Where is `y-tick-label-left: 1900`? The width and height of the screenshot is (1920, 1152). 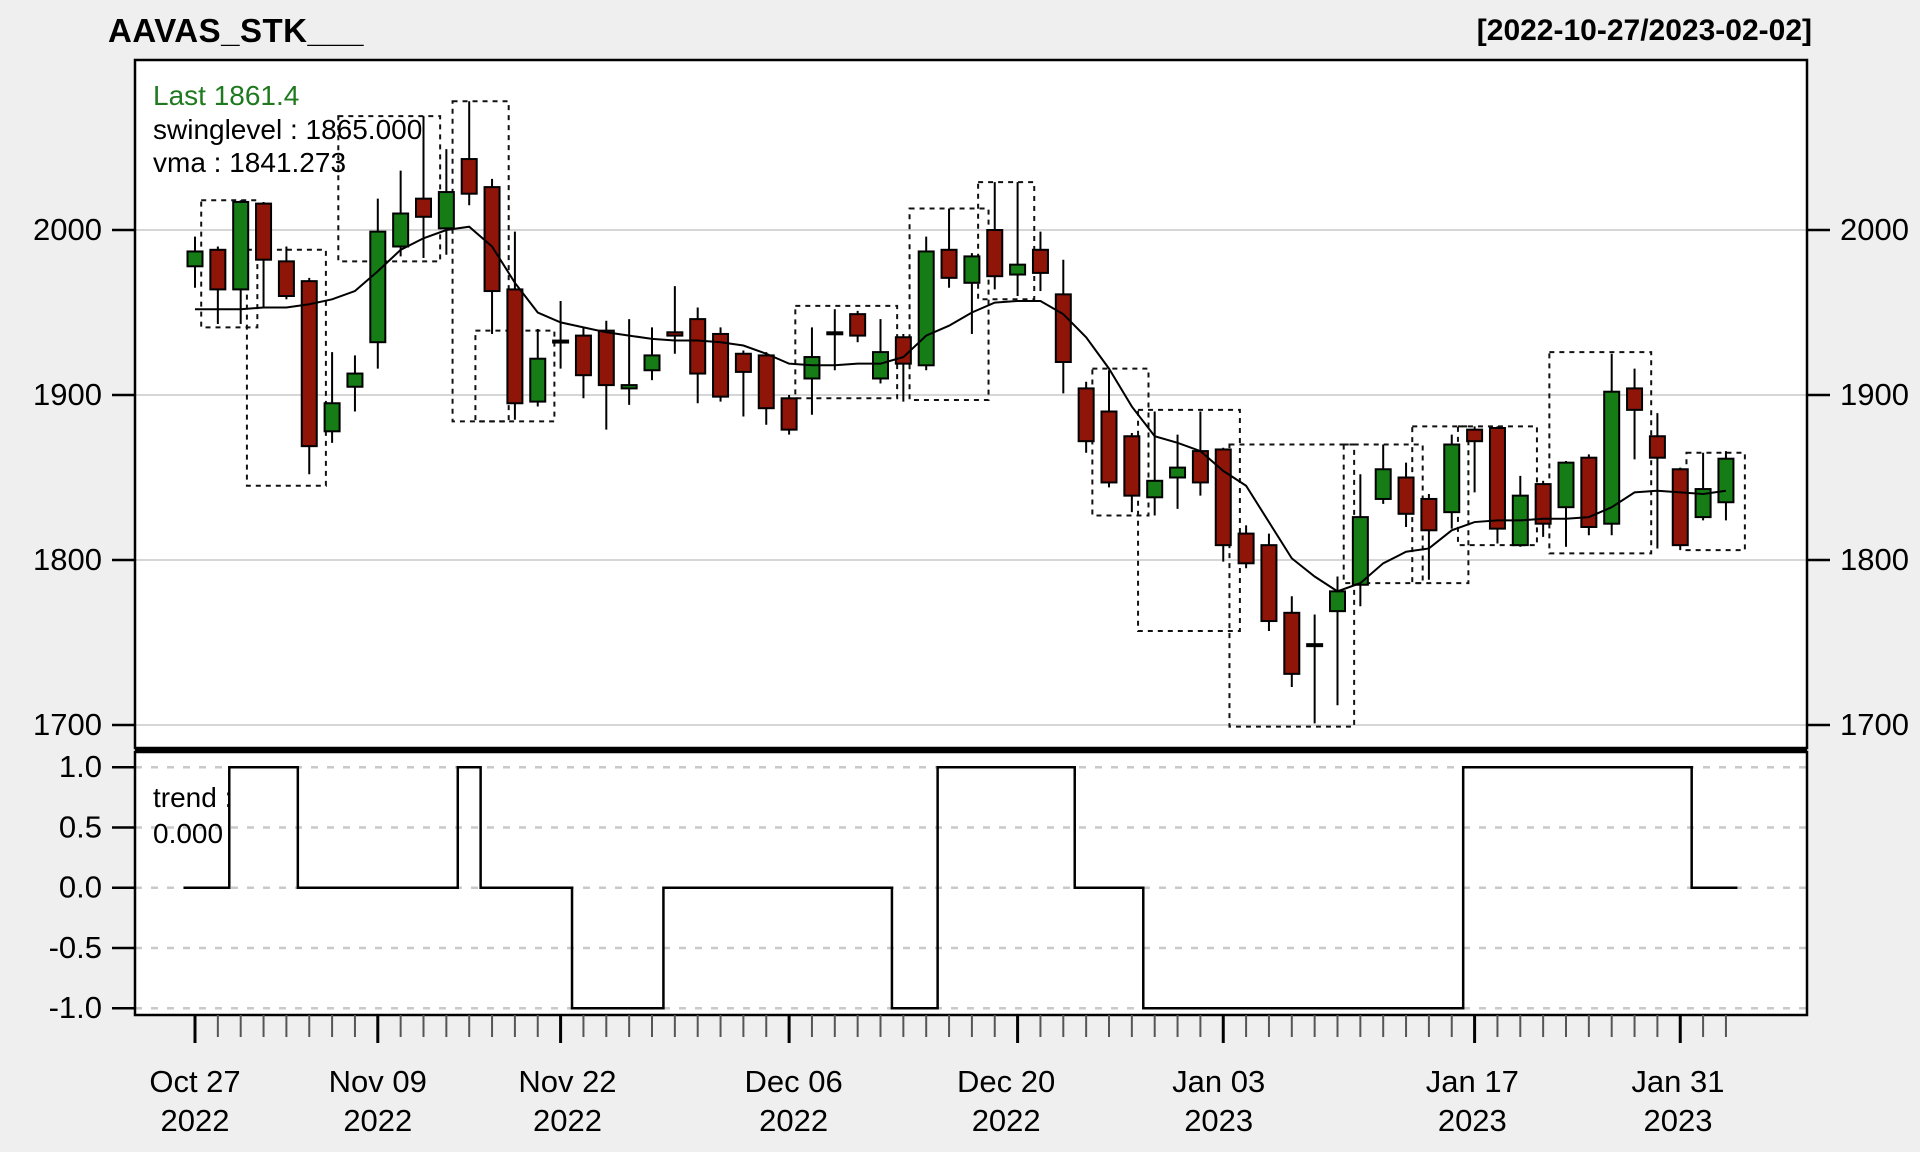 y-tick-label-left: 1900 is located at coordinates (67, 394).